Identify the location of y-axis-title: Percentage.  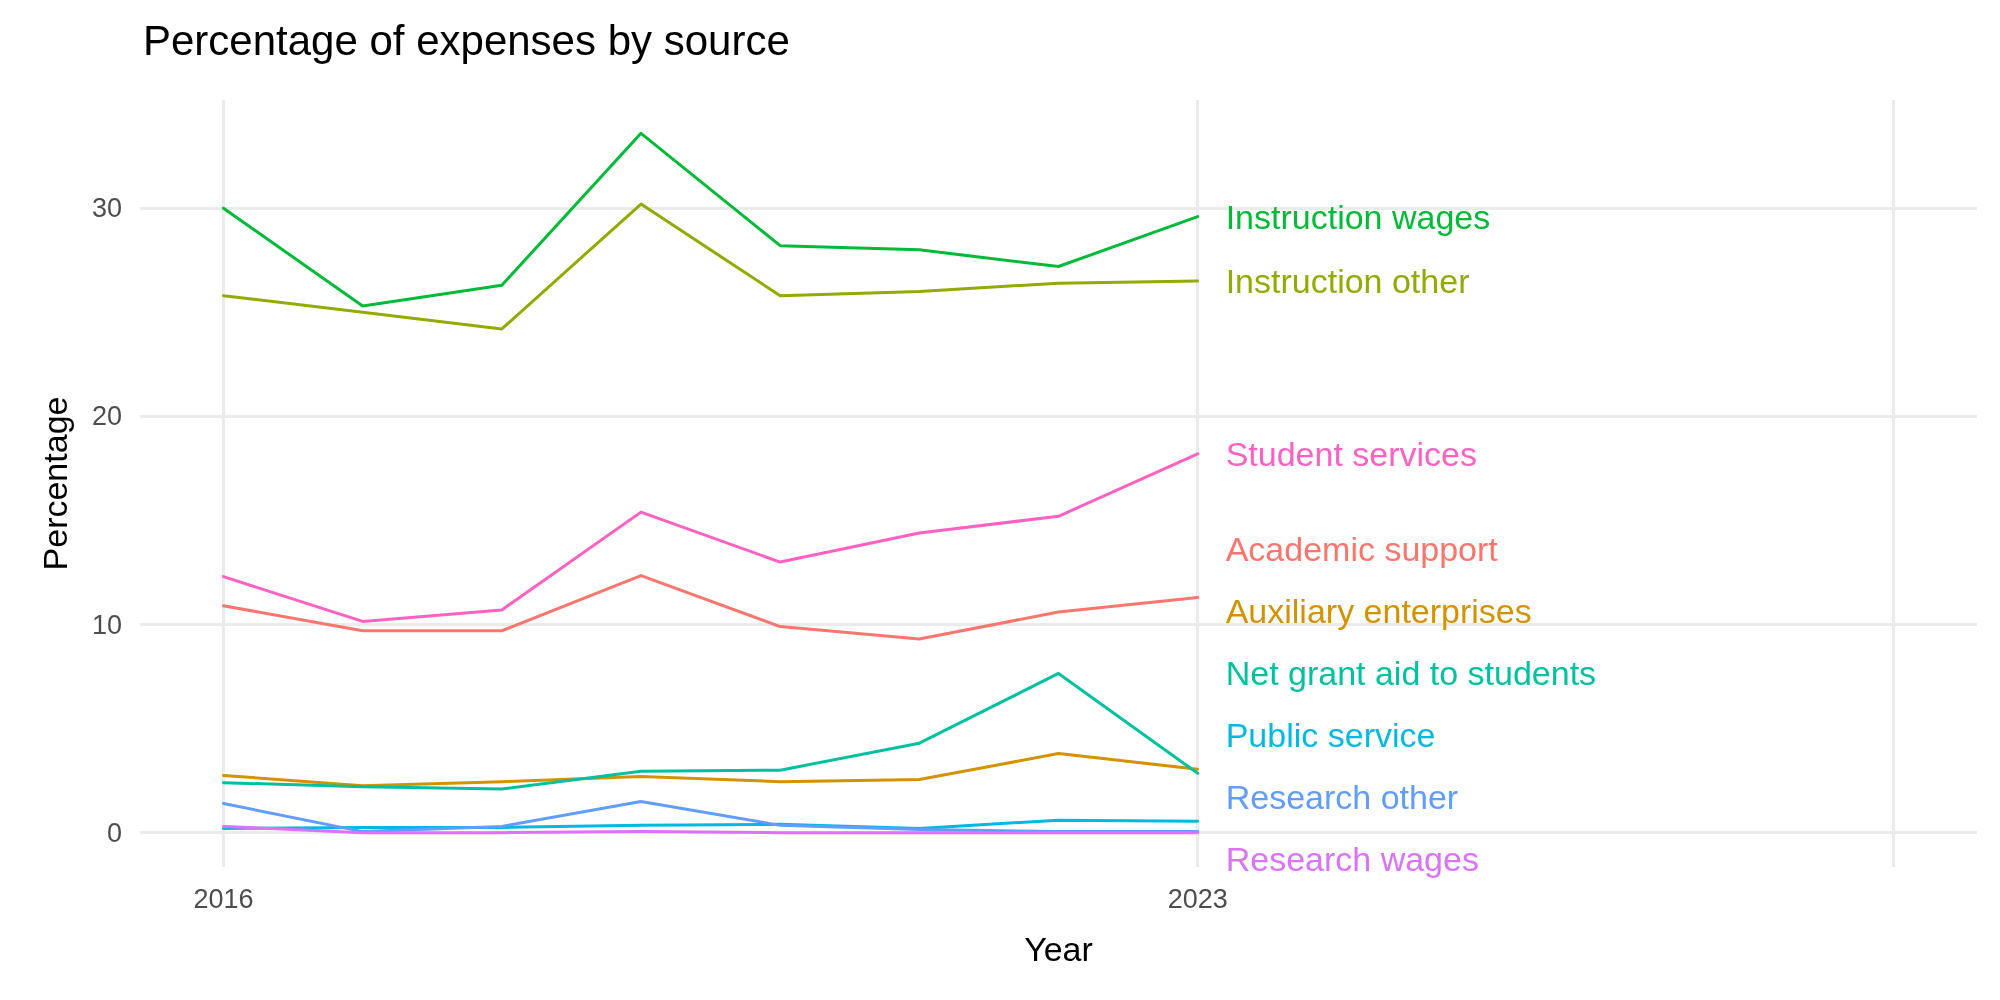
(55, 483).